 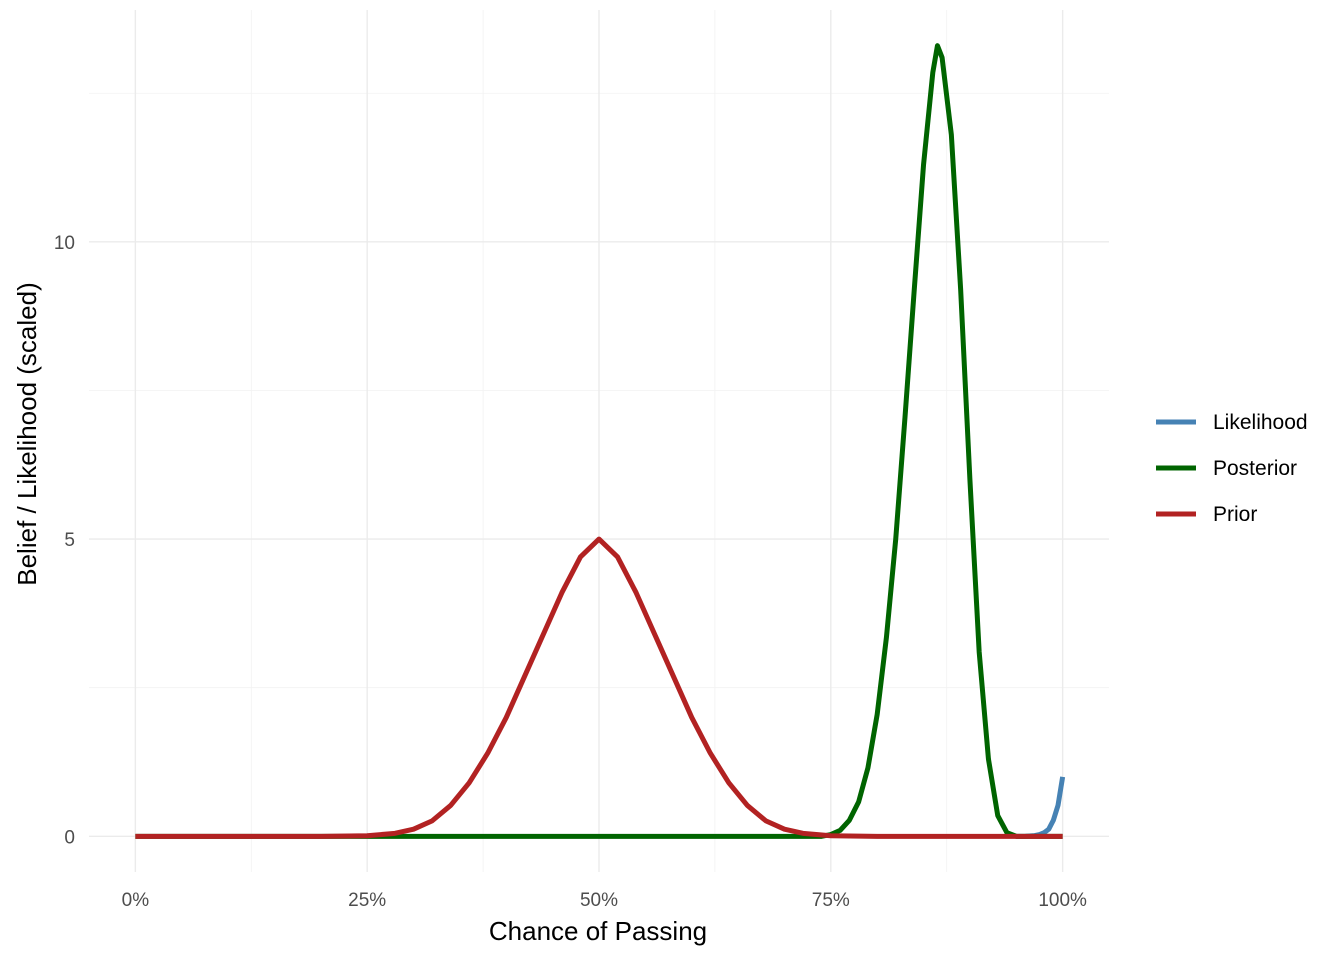 What do you see at coordinates (69, 837) in the screenshot?
I see `y-tick-label: 0` at bounding box center [69, 837].